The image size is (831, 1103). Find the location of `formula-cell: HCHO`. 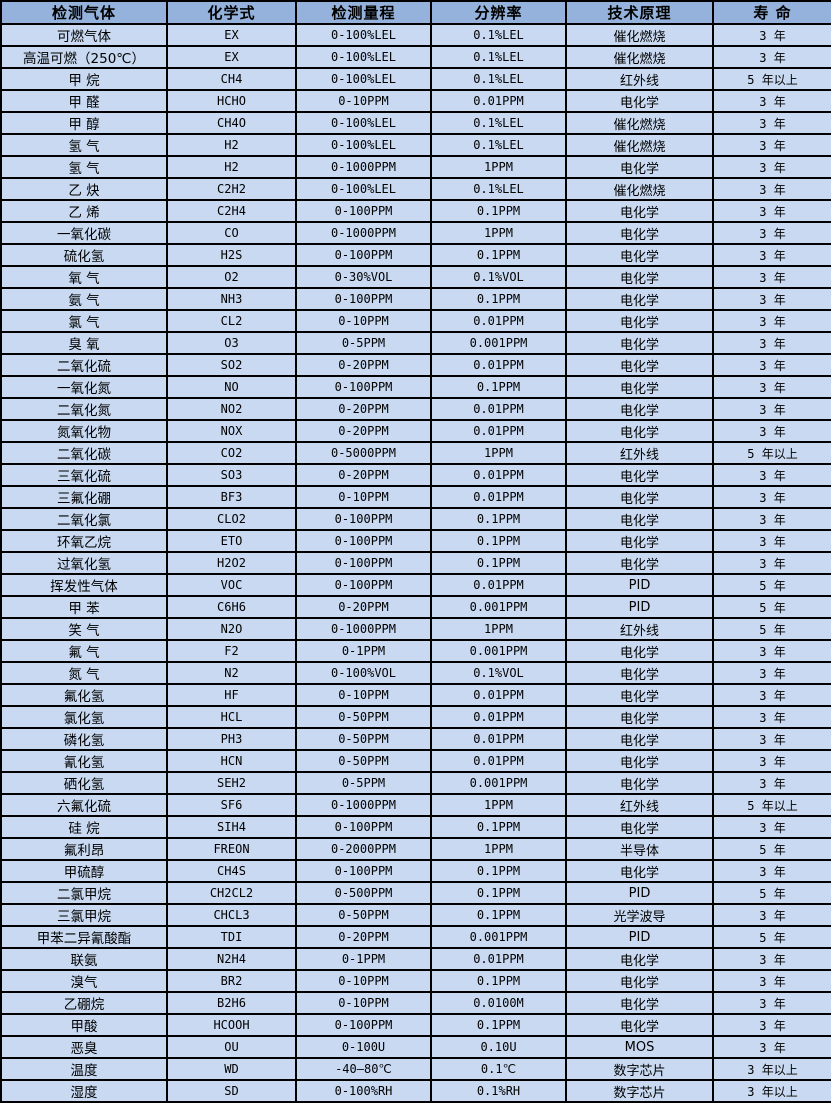

formula-cell: HCHO is located at coordinates (231, 101).